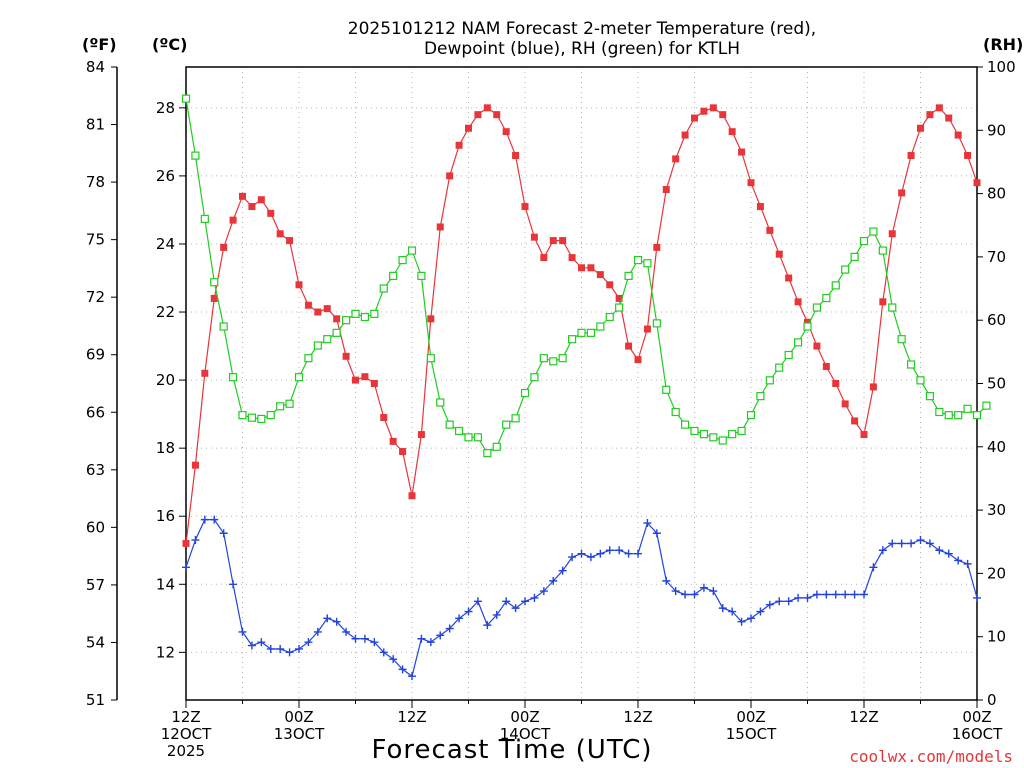 Image resolution: width=1024 pixels, height=768 pixels. Describe the element at coordinates (931, 756) in the screenshot. I see `credit-text: coolwx.com/models` at that location.